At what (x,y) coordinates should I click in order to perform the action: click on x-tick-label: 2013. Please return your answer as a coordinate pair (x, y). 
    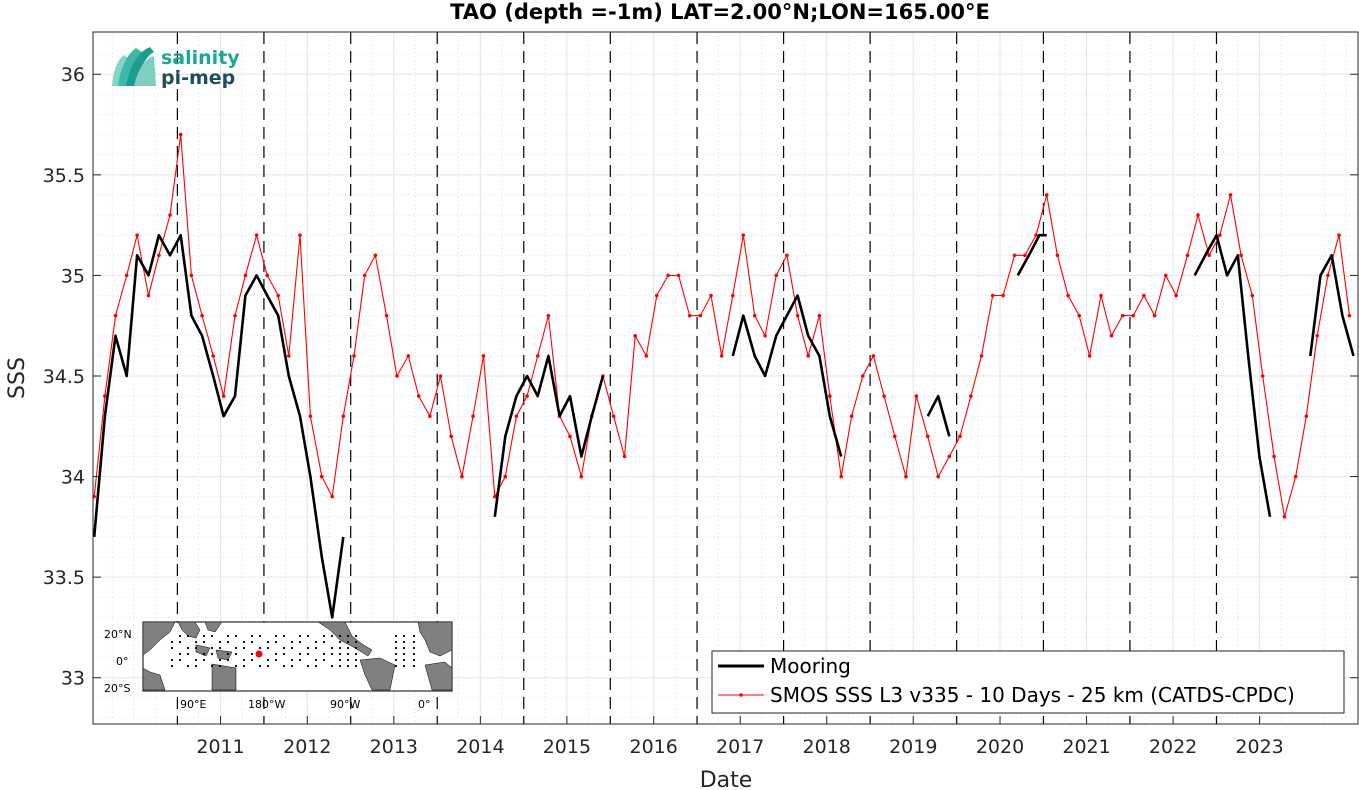
    Looking at the image, I should click on (394, 747).